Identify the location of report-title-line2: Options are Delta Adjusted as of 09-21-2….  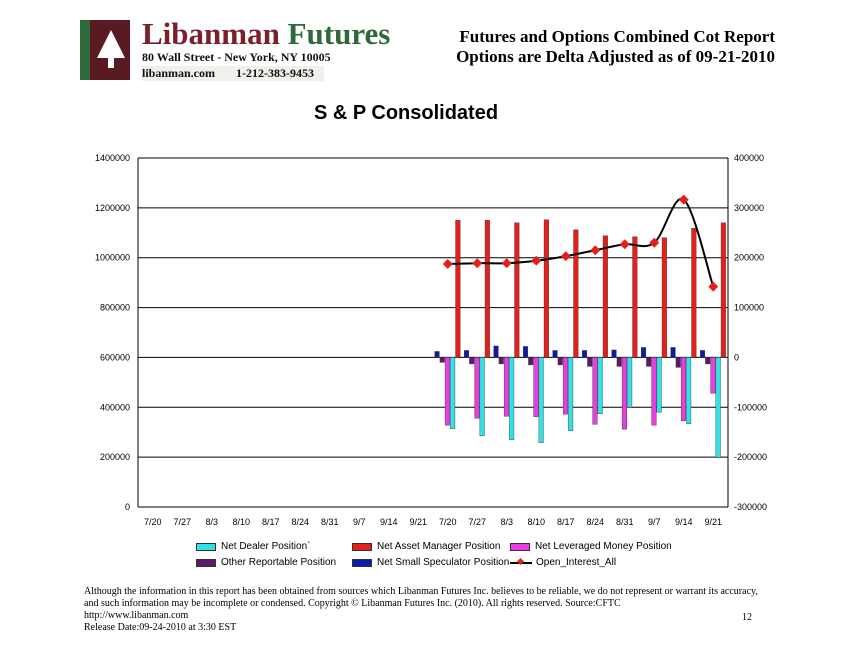
(615, 56).